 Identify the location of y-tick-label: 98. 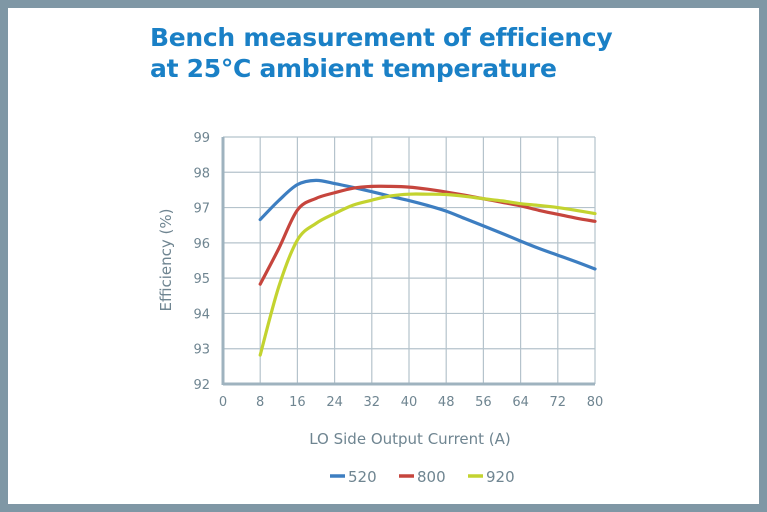
(201, 173).